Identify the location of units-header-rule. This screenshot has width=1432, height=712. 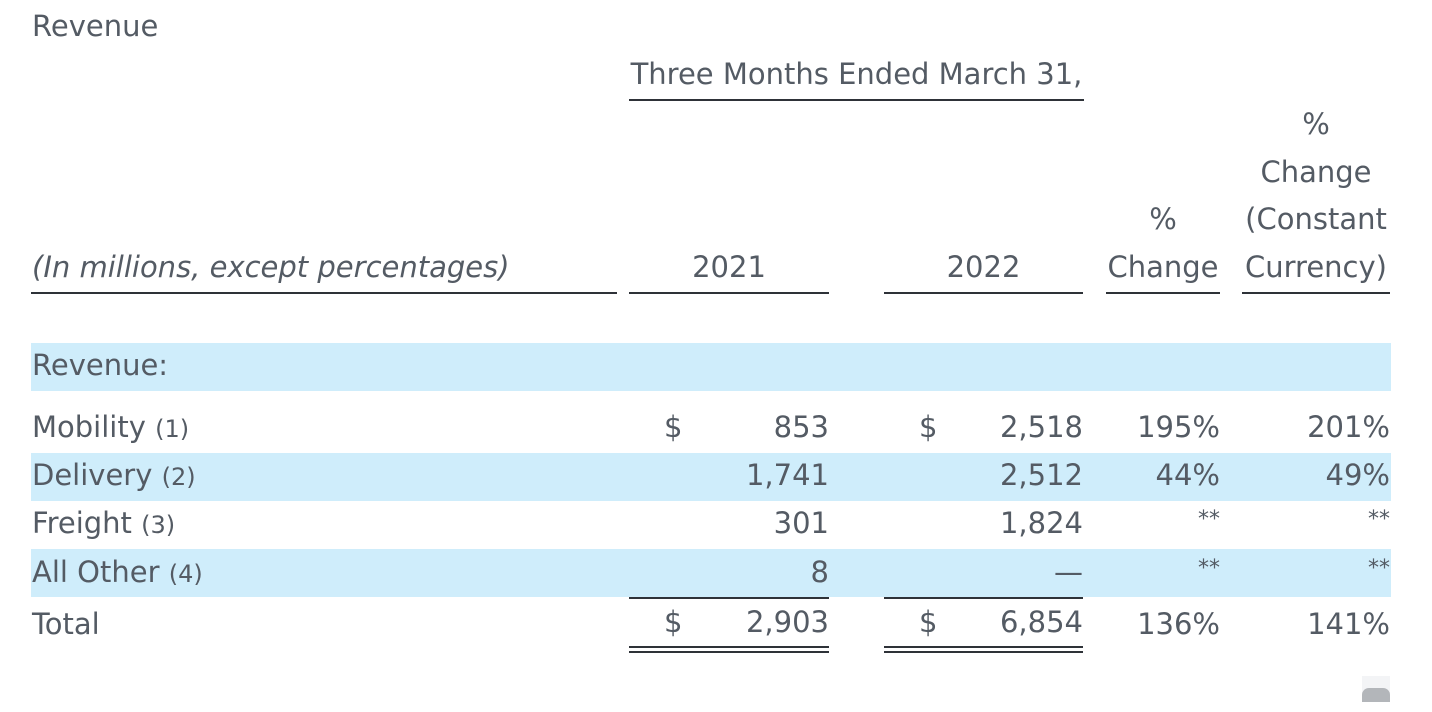
(324, 293).